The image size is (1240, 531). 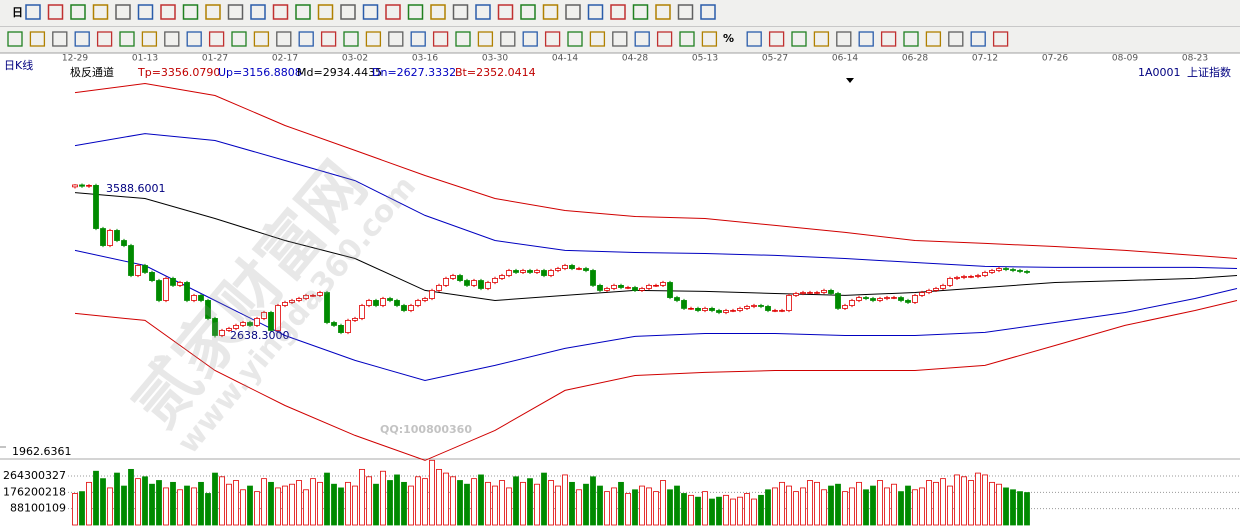 I want to click on percent-button: %, so click(x=728, y=38).